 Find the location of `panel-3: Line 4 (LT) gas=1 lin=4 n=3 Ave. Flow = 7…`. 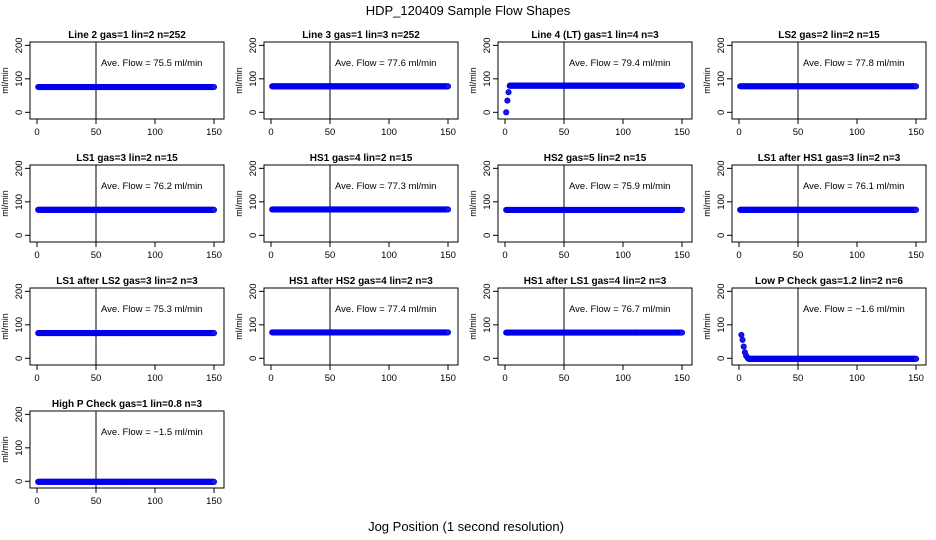

panel-3: Line 4 (LT) gas=1 lin=4 n=3 Ave. Flow = 7… is located at coordinates (580, 84).